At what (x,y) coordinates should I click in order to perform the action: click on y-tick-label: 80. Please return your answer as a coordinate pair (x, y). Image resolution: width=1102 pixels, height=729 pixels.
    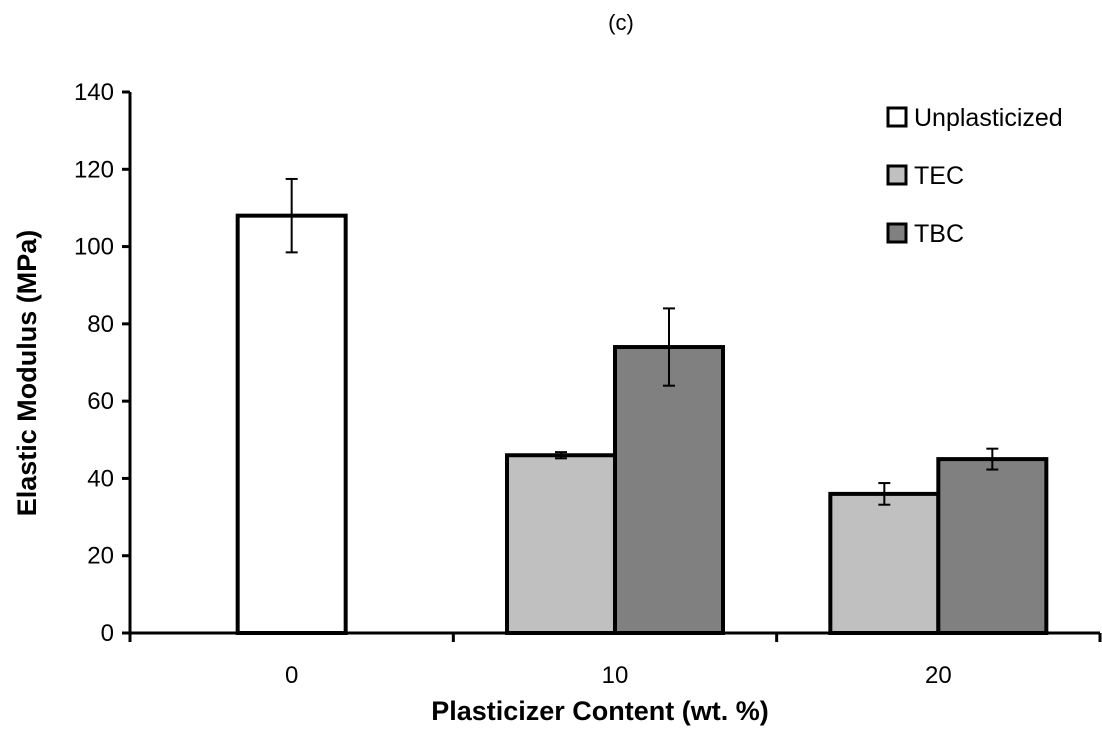
    Looking at the image, I should click on (100, 324).